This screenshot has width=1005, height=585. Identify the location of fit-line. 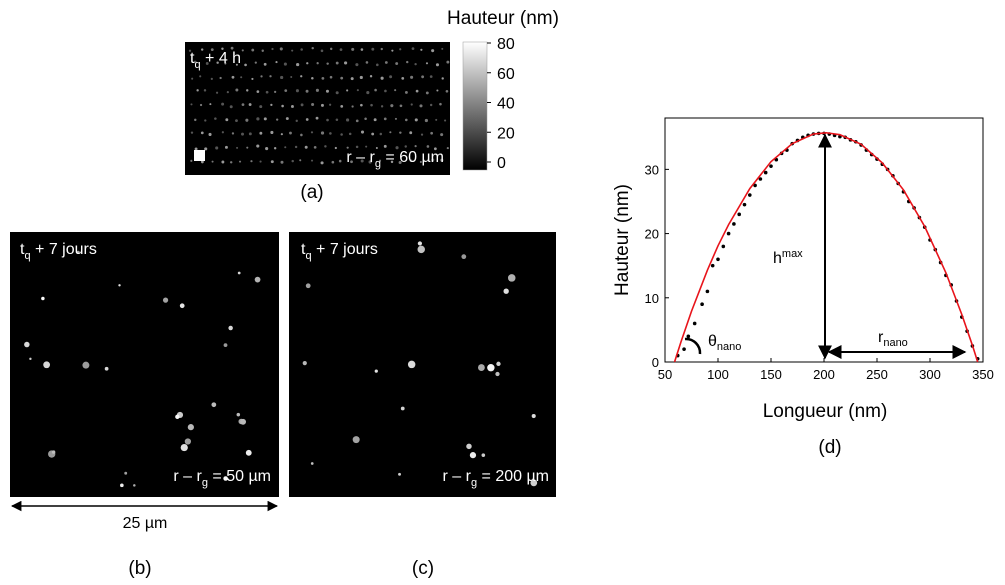
(826, 247).